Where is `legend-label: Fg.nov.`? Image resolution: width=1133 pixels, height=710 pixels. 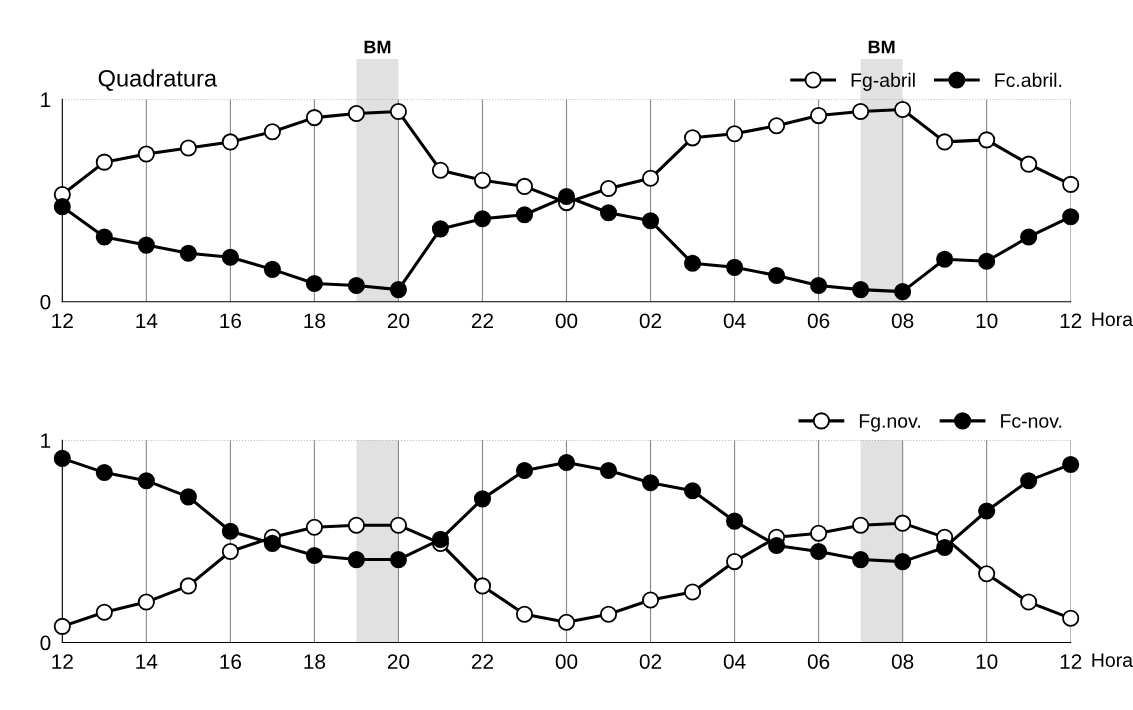
legend-label: Fg.nov. is located at coordinates (889, 423).